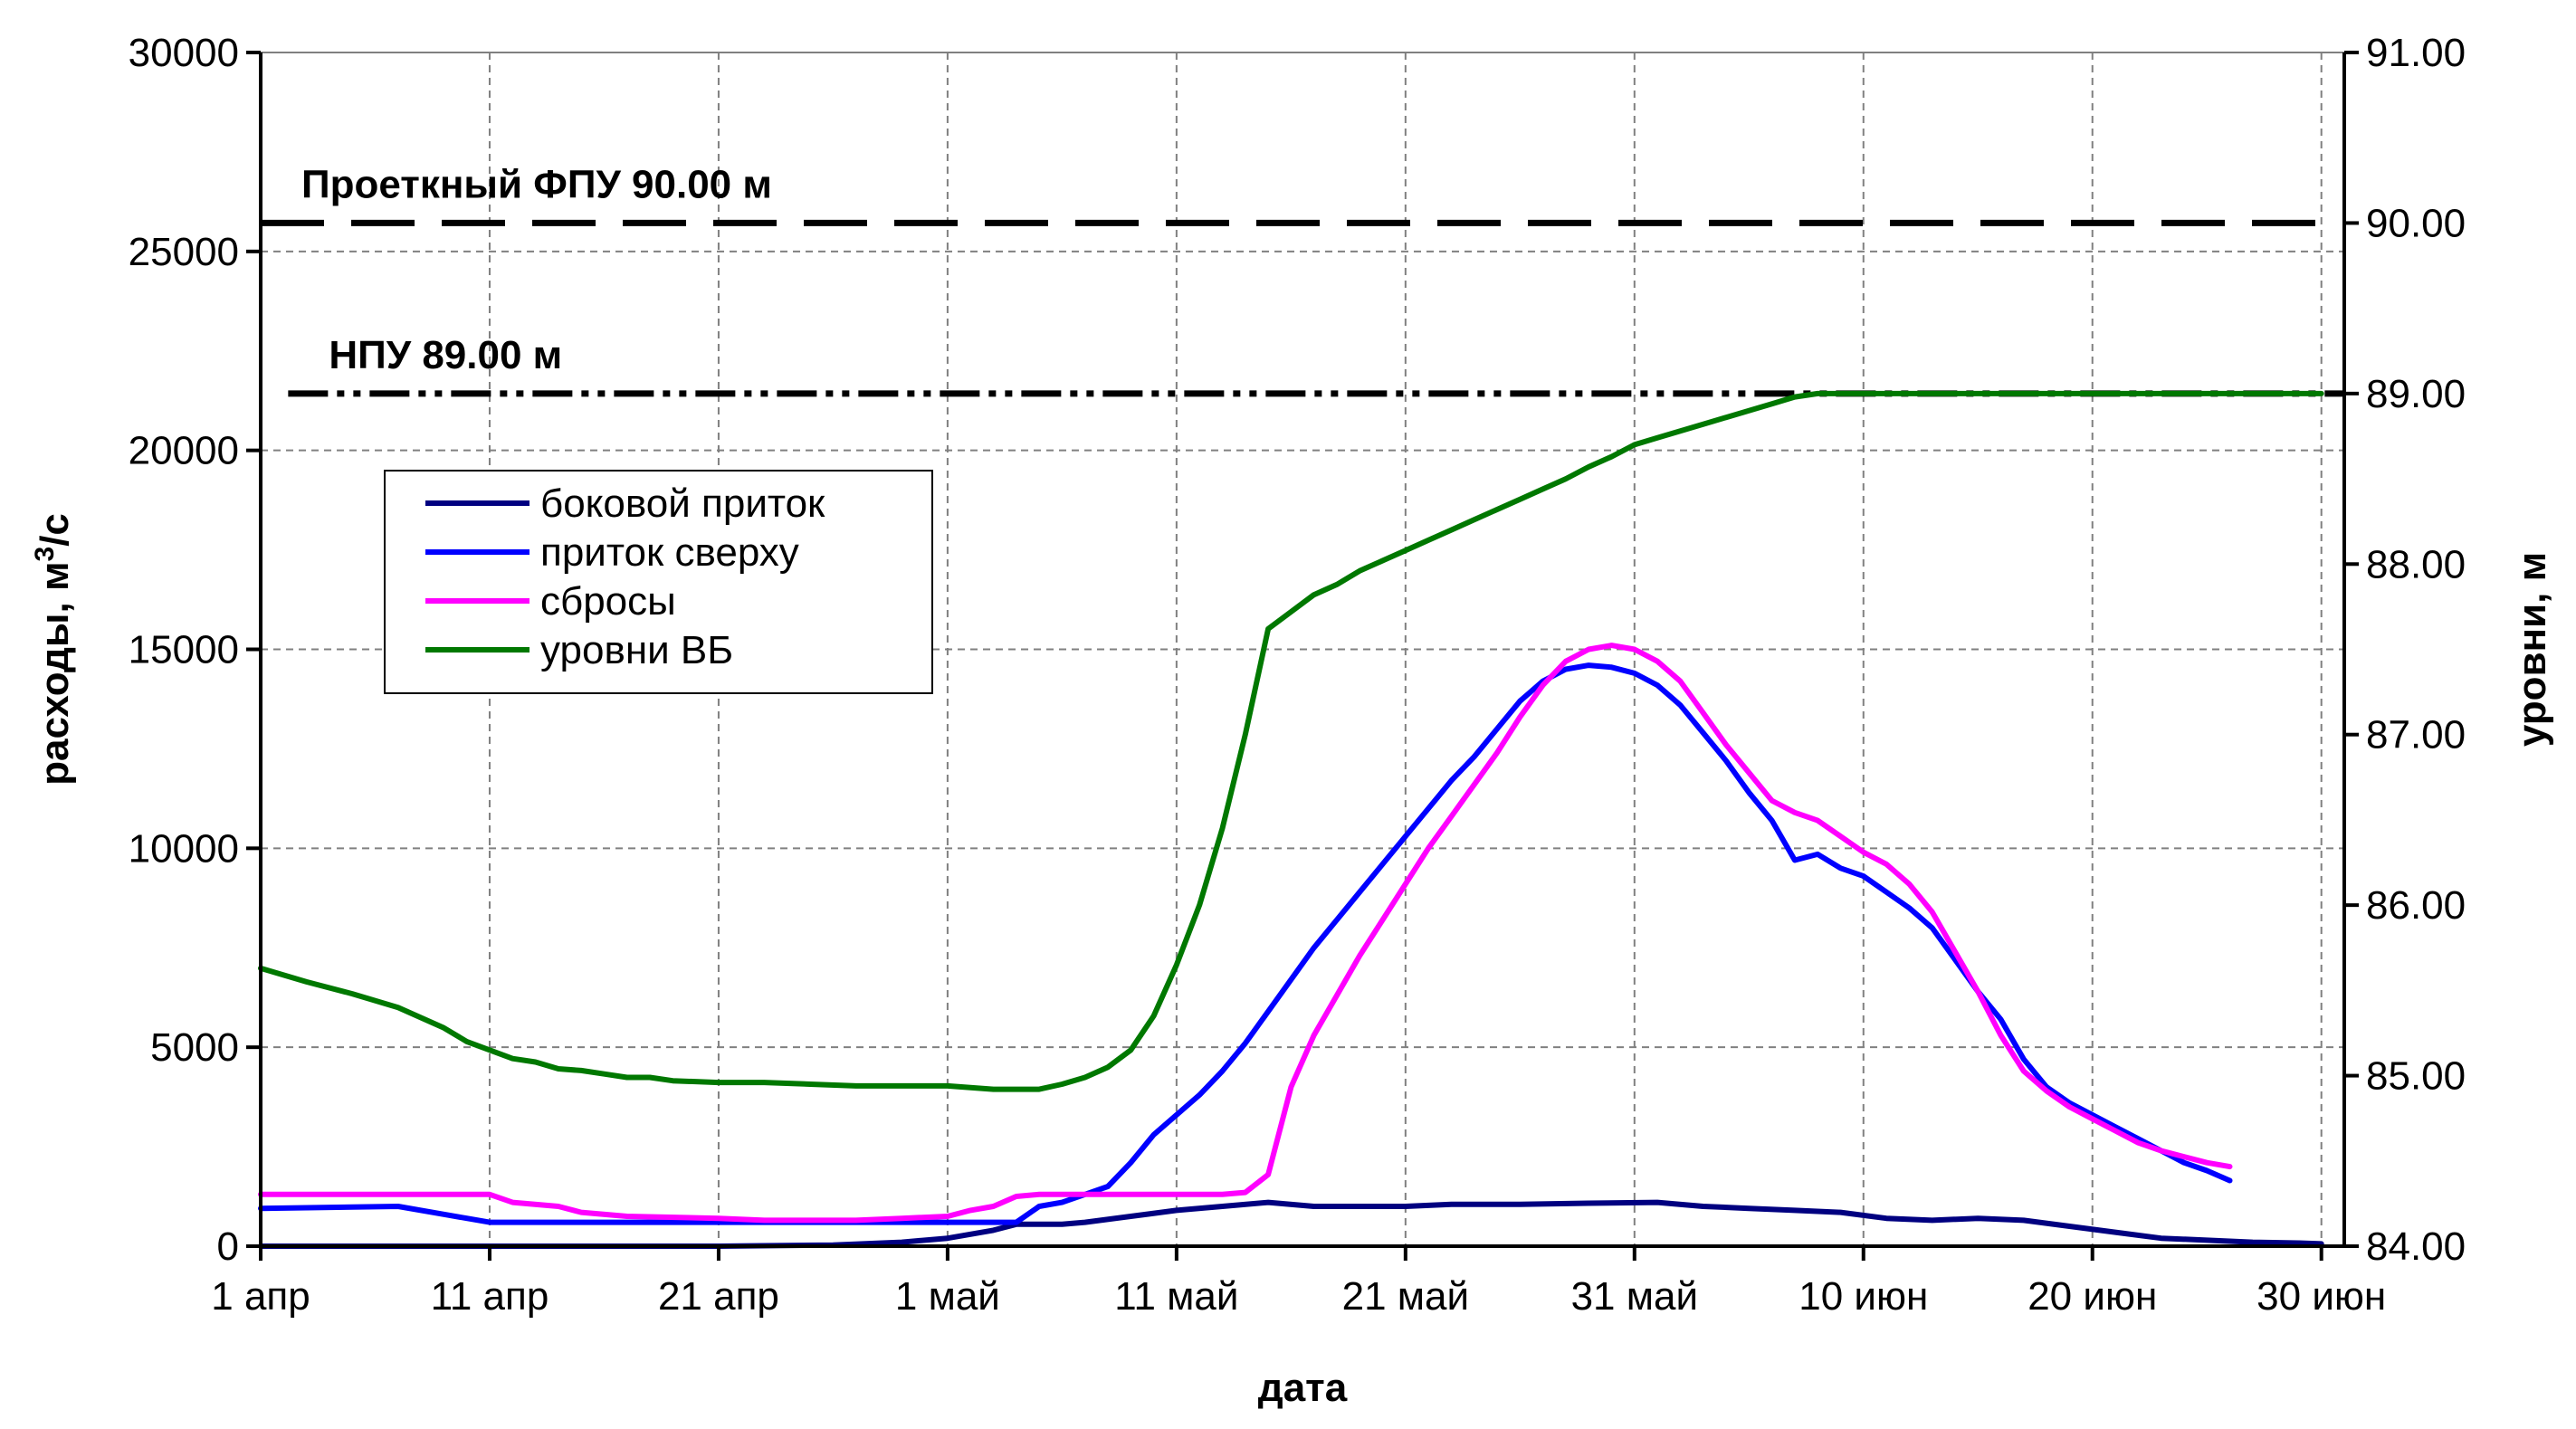 The image size is (2576, 1429). Describe the element at coordinates (2321, 1297) in the screenshot. I see `x-tick-label: 30 июн` at that location.